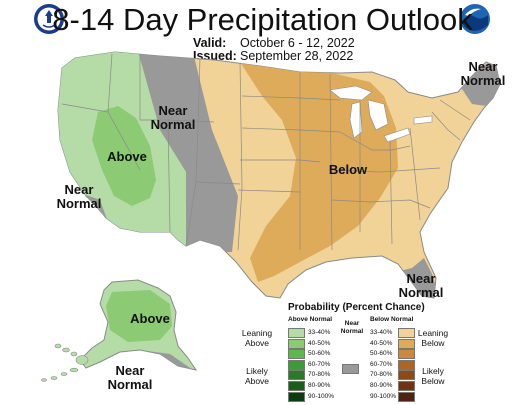 The height and width of the screenshot is (405, 525). Describe the element at coordinates (381, 375) in the screenshot. I see `legend-below-range: 70-80%` at that location.